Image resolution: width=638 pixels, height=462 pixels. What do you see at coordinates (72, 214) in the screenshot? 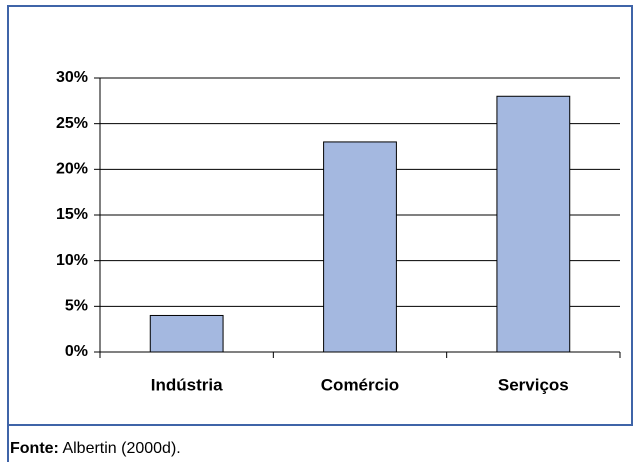
I see `y-tick-label: 15%` at bounding box center [72, 214].